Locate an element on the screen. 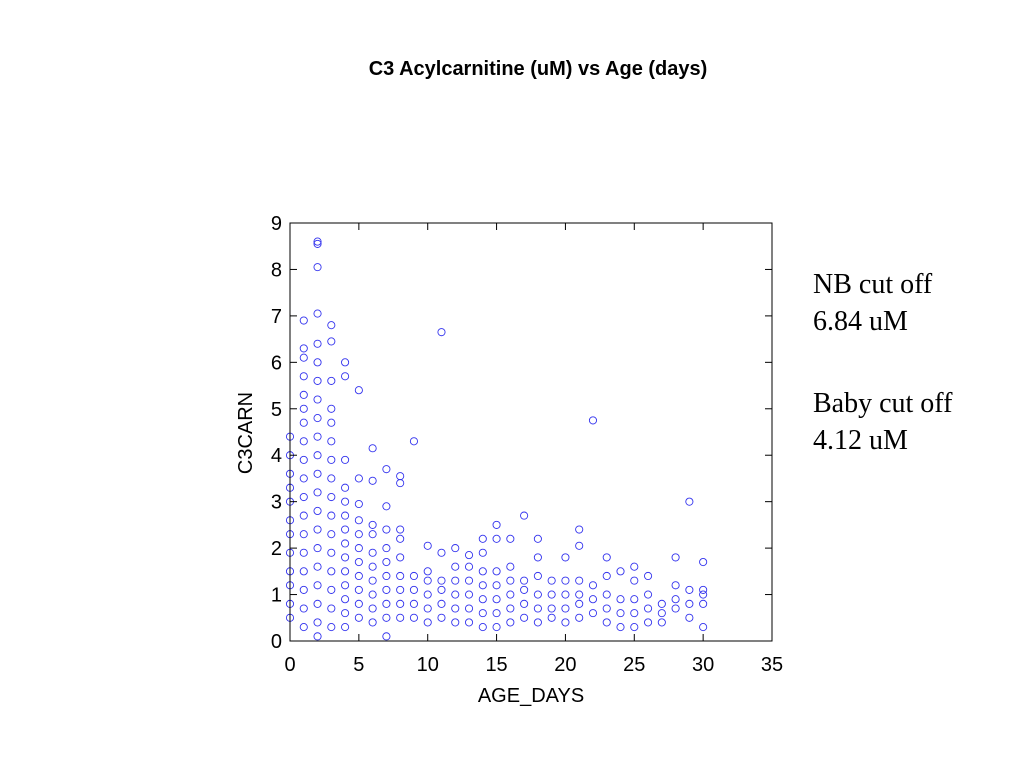  y-tick-label: 1 is located at coordinates (276, 596).